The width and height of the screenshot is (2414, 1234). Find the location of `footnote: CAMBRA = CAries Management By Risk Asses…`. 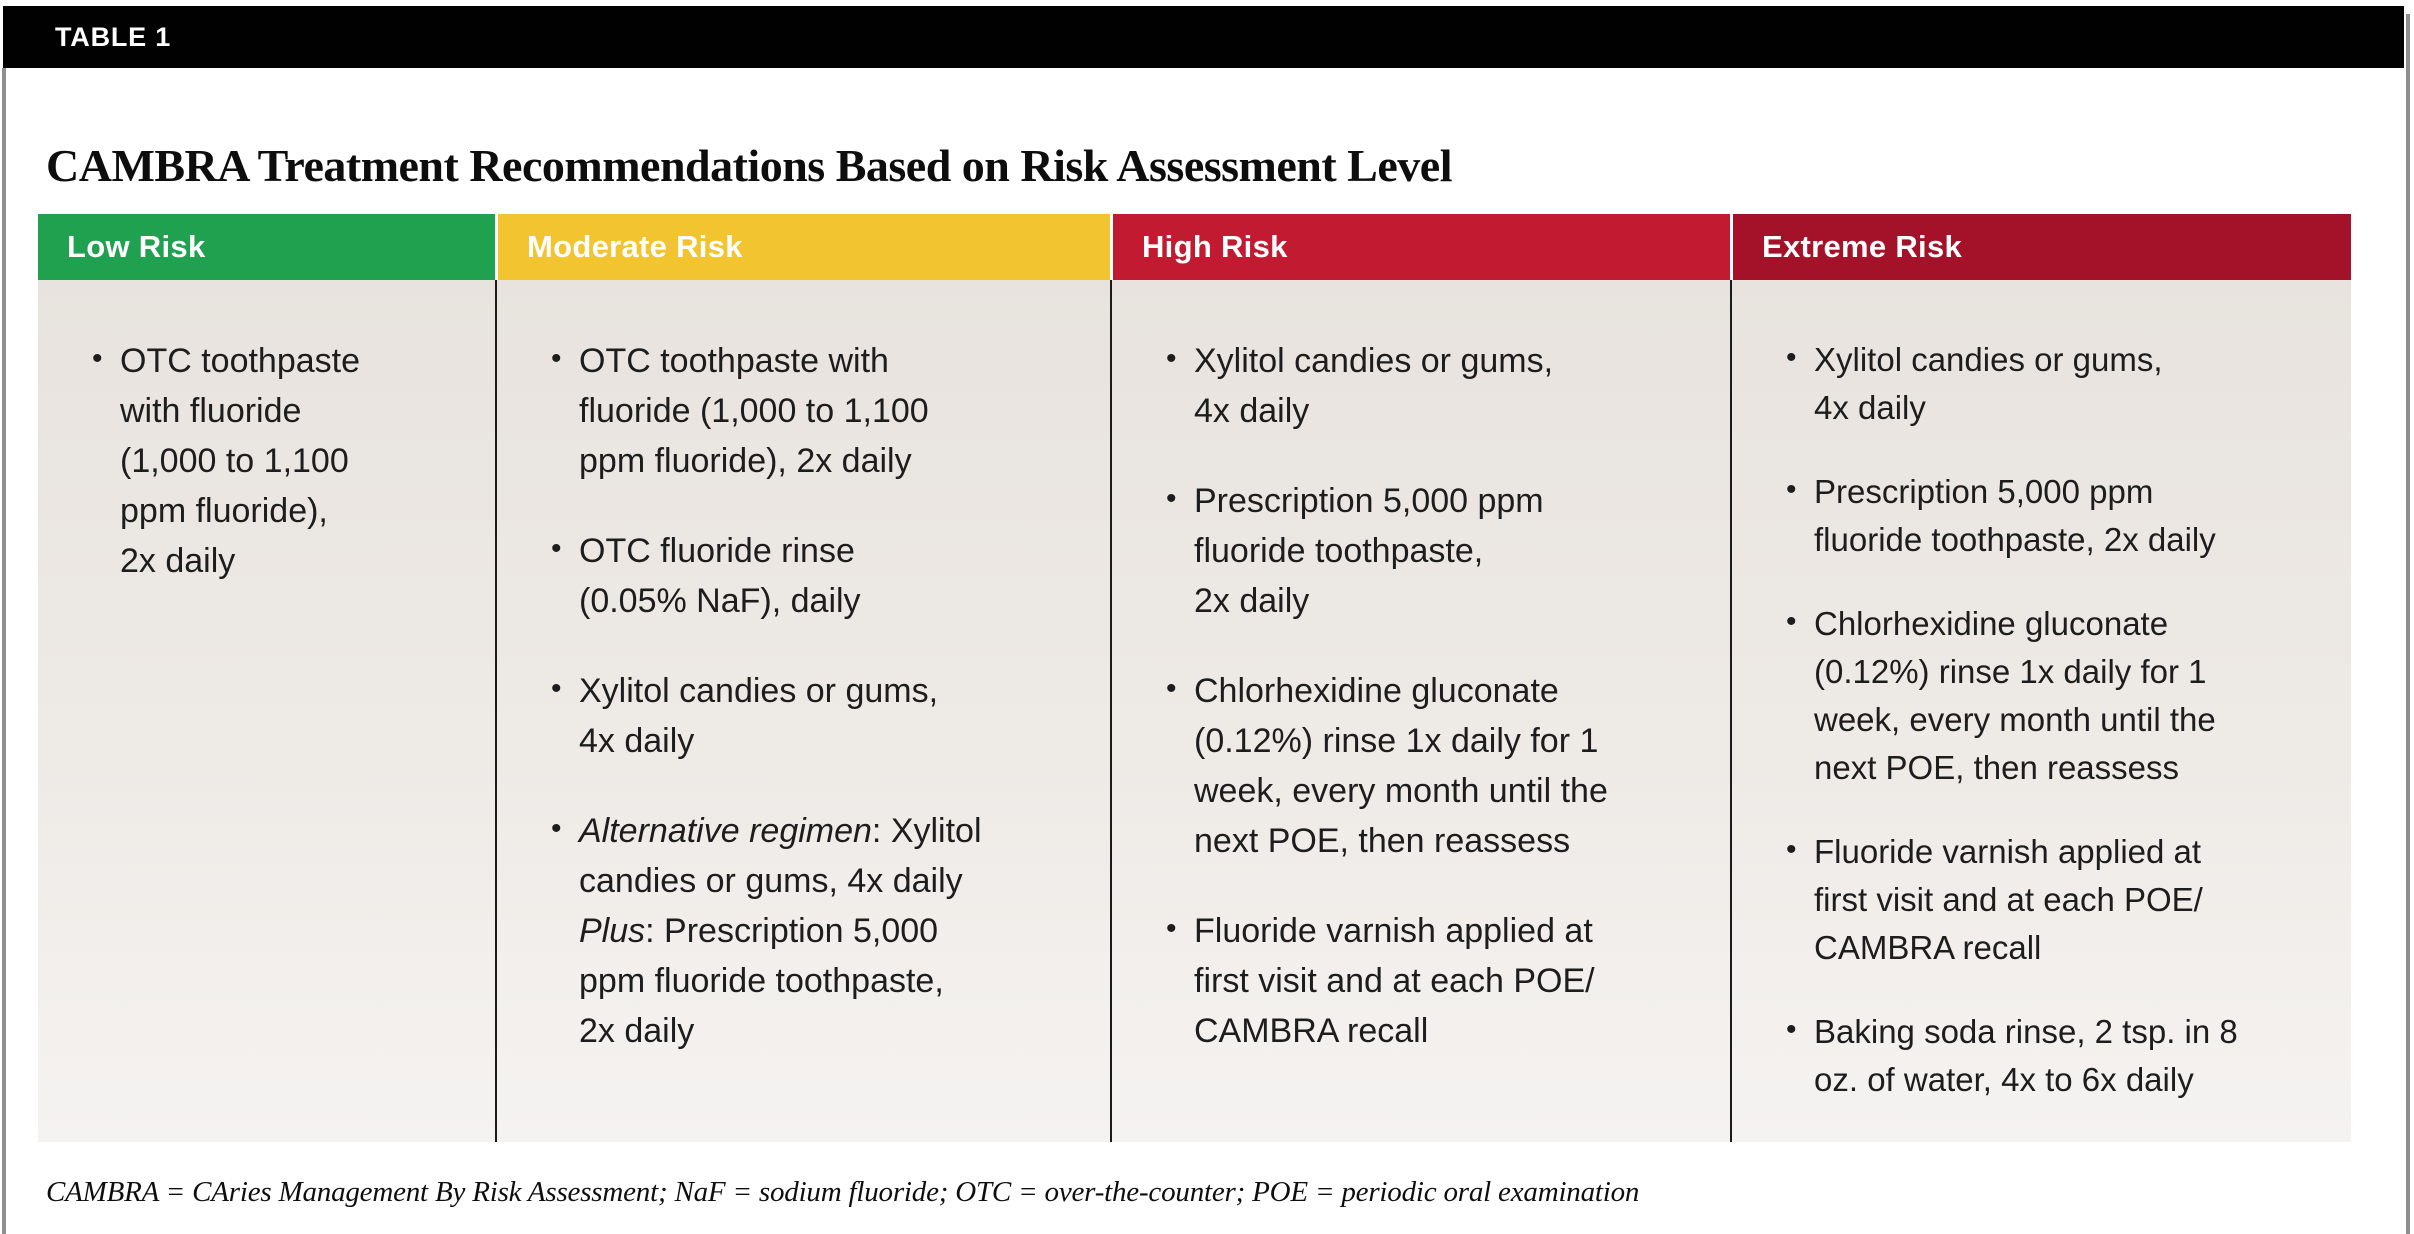

footnote: CAMBRA = CAries Management By Risk Asses… is located at coordinates (843, 1192).